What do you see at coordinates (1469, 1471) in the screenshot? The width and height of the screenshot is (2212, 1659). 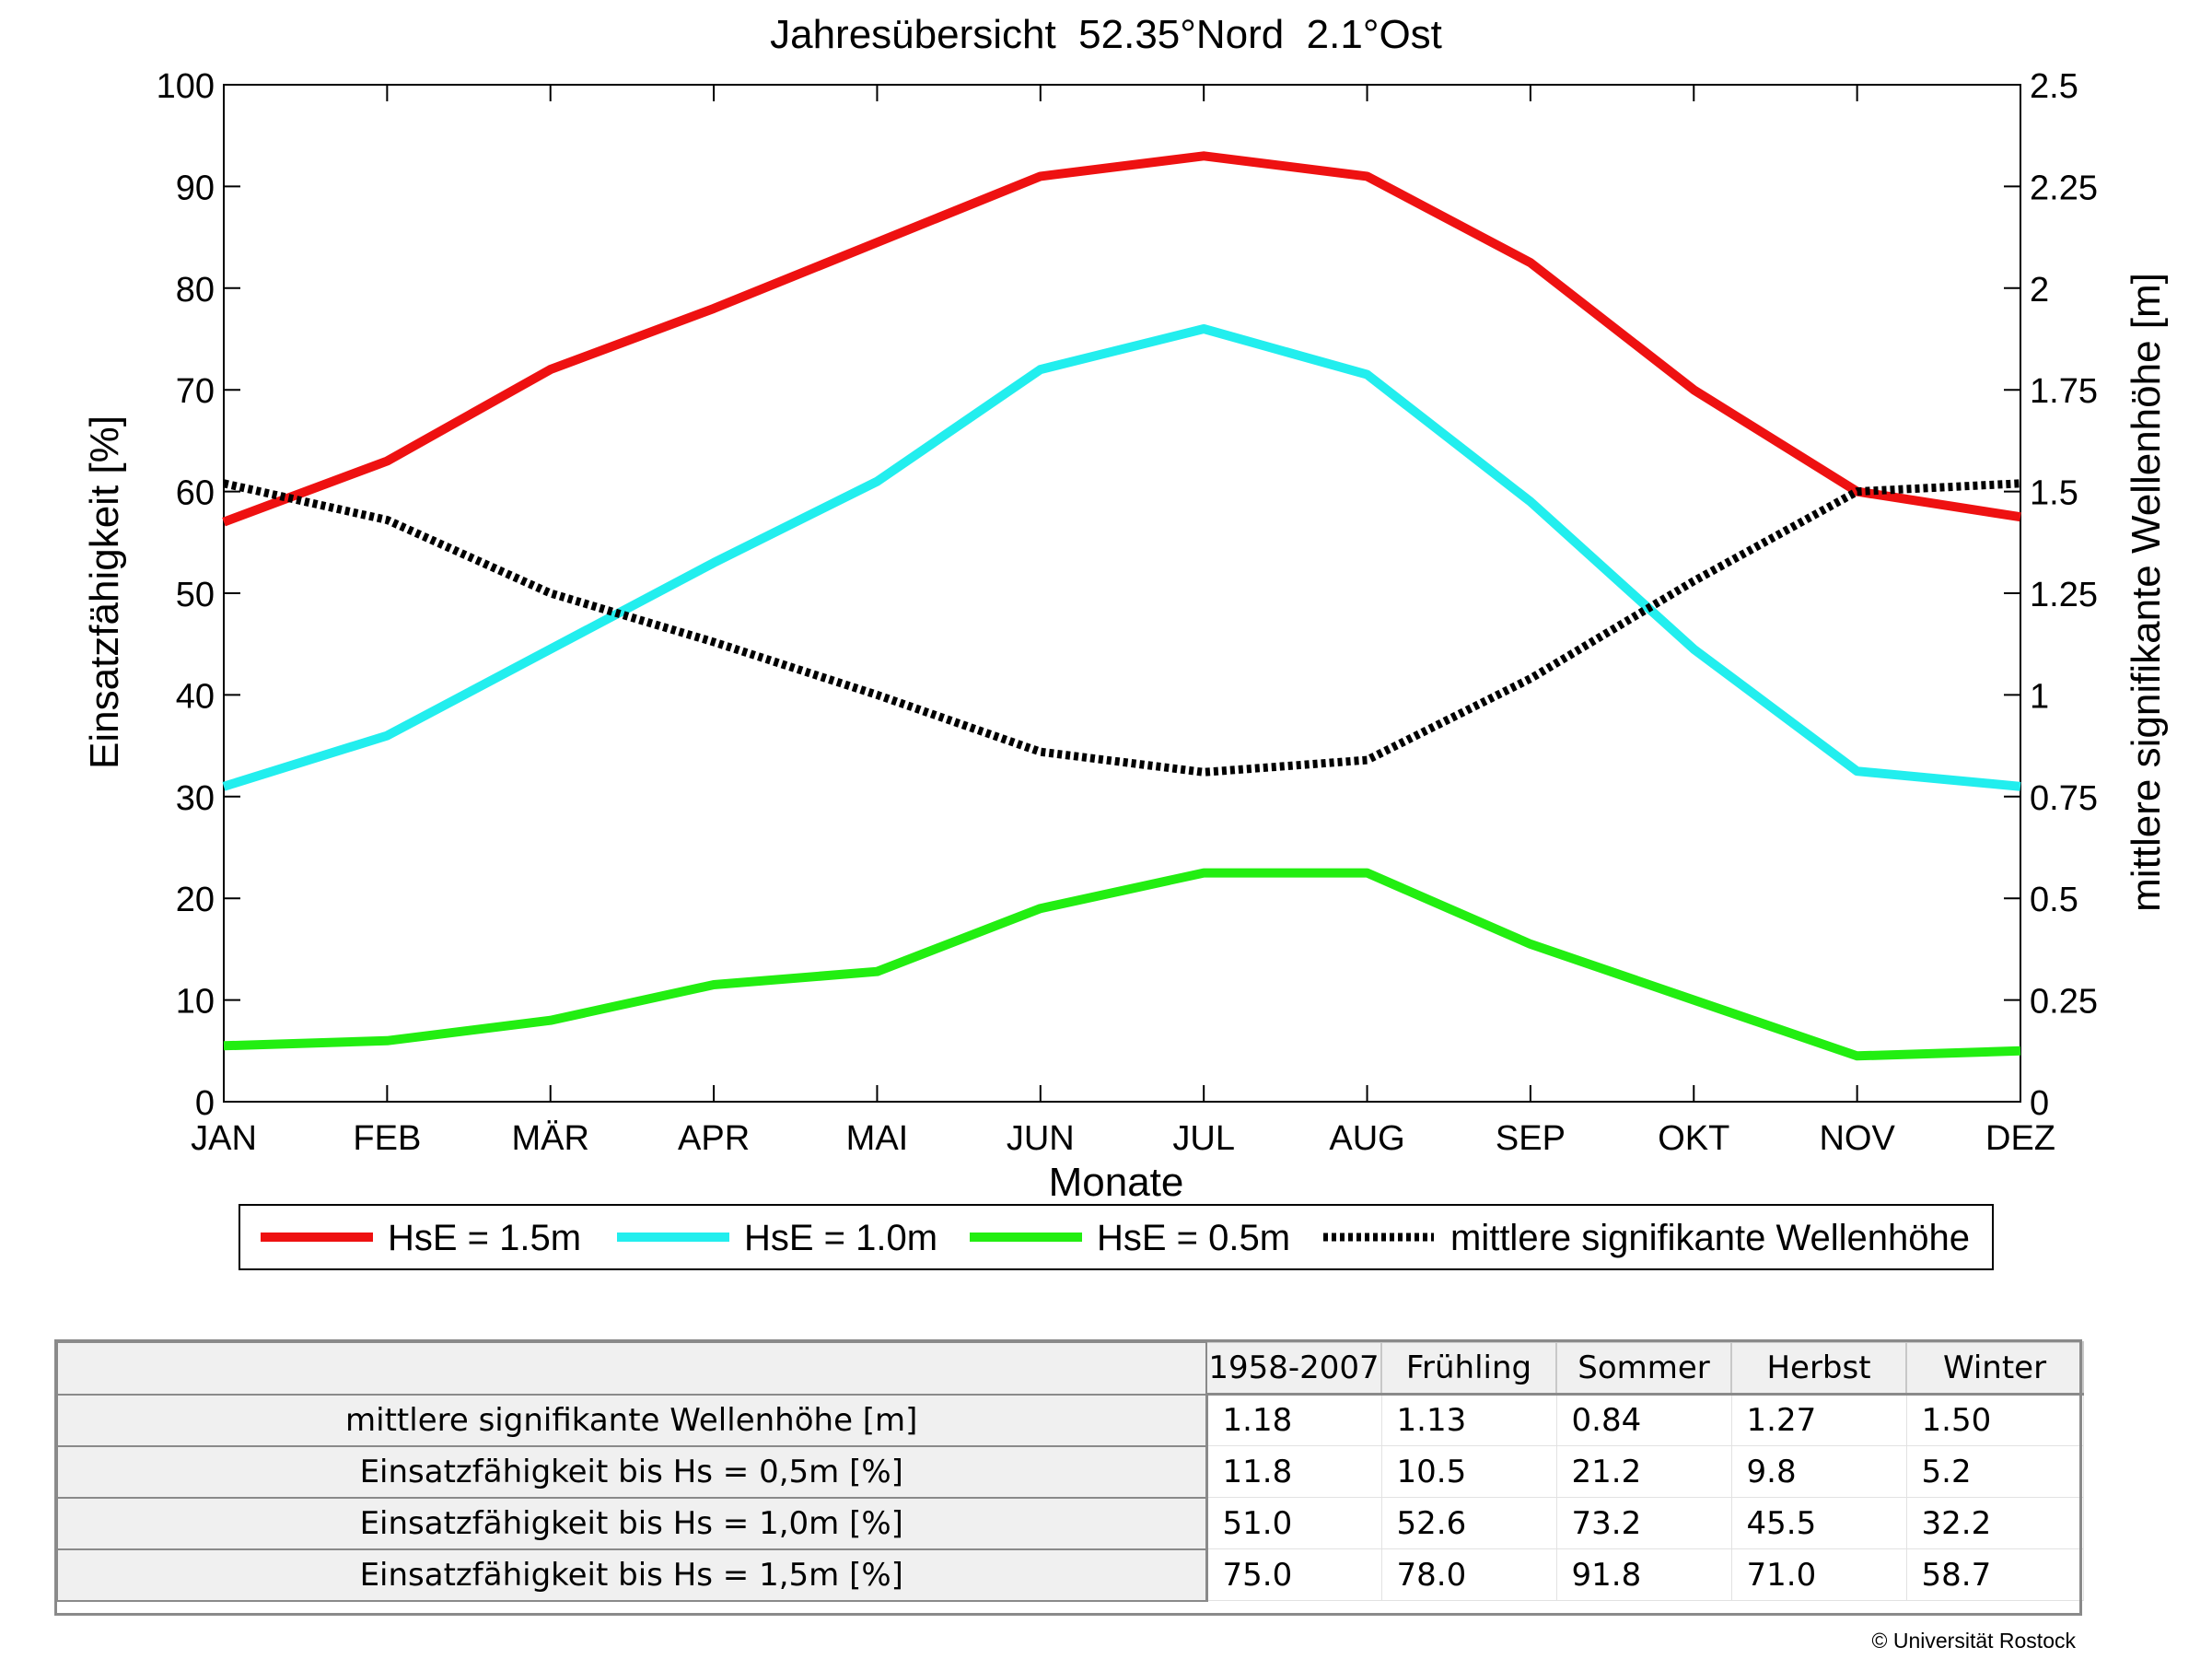 I see `table-cell: 10.5` at bounding box center [1469, 1471].